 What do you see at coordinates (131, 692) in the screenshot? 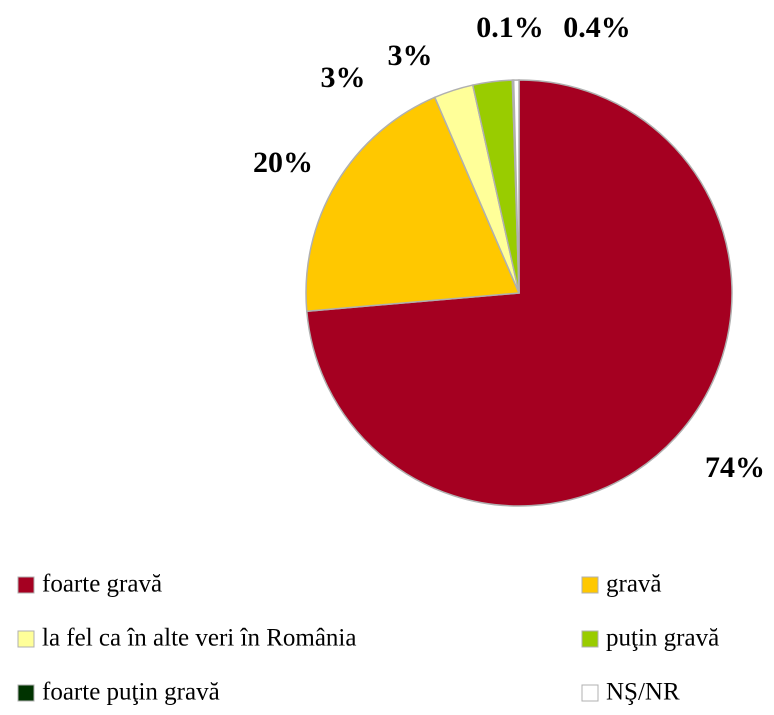
I see `legend-label: foarte puţin gravă` at bounding box center [131, 692].